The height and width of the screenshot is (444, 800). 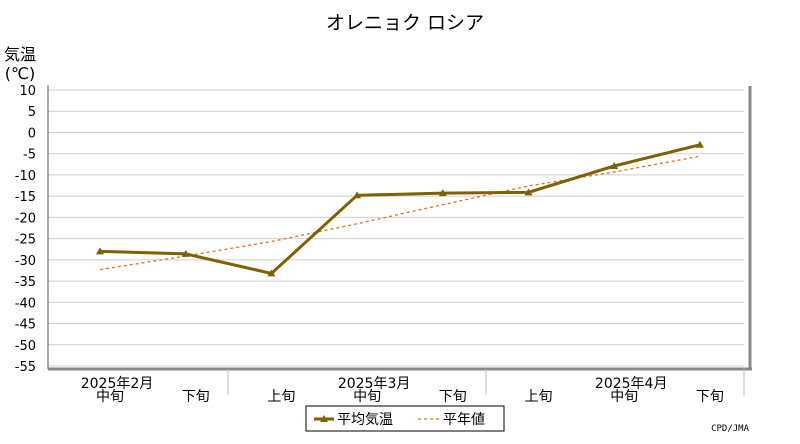 I want to click on x-month-label: 2025年4月, so click(x=631, y=384).